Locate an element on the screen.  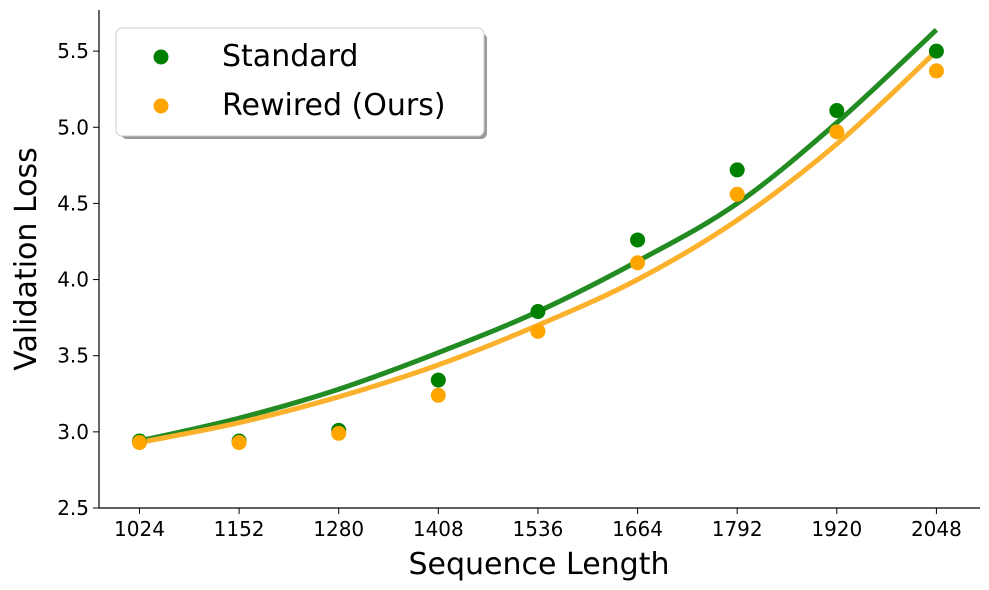
legend-marker-rewired is located at coordinates (161, 106).